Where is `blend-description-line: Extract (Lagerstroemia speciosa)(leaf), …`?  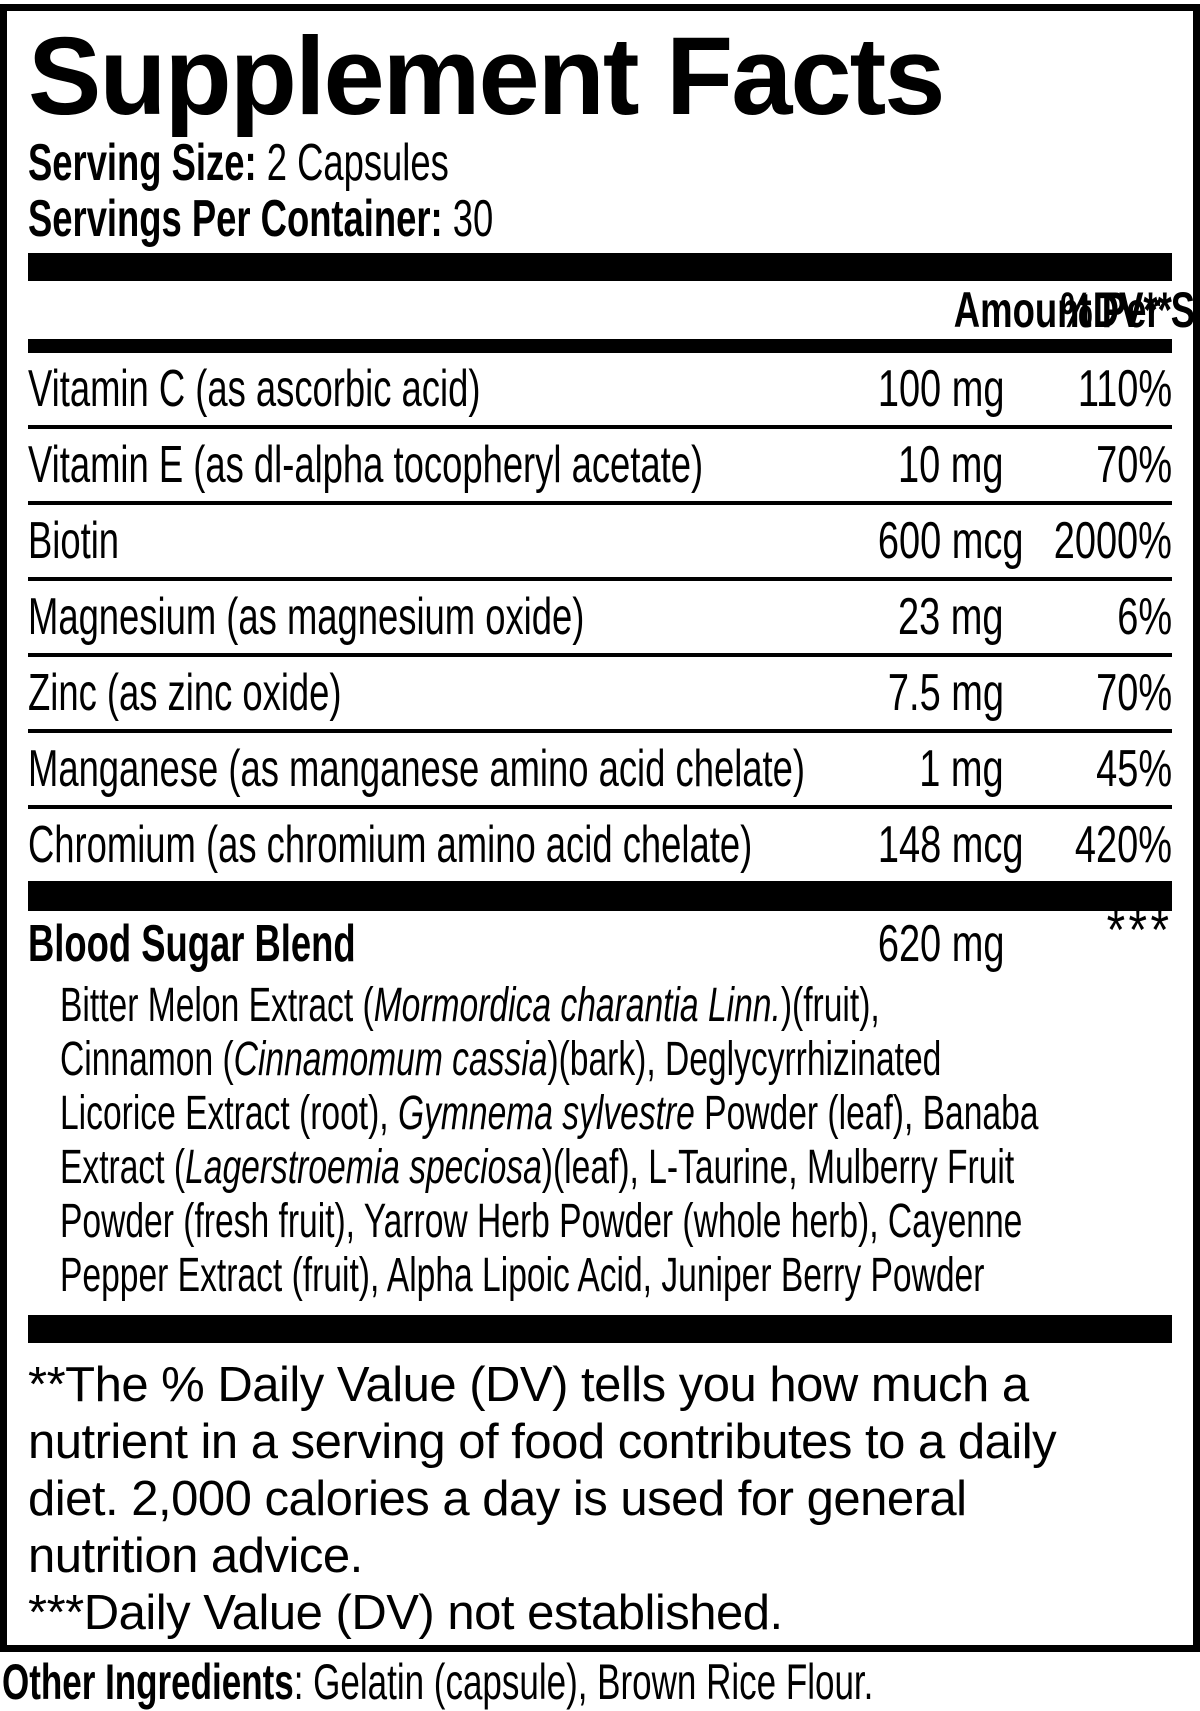 blend-description-line: Extract (Lagerstroemia speciosa)(leaf), … is located at coordinates (616, 1168).